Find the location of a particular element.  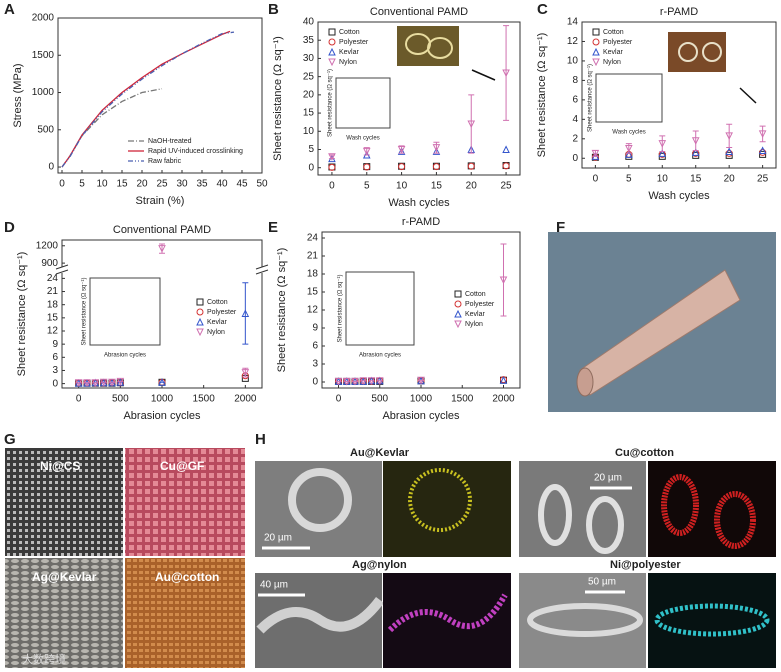

fabric-image is located at coordinates (64, 502).